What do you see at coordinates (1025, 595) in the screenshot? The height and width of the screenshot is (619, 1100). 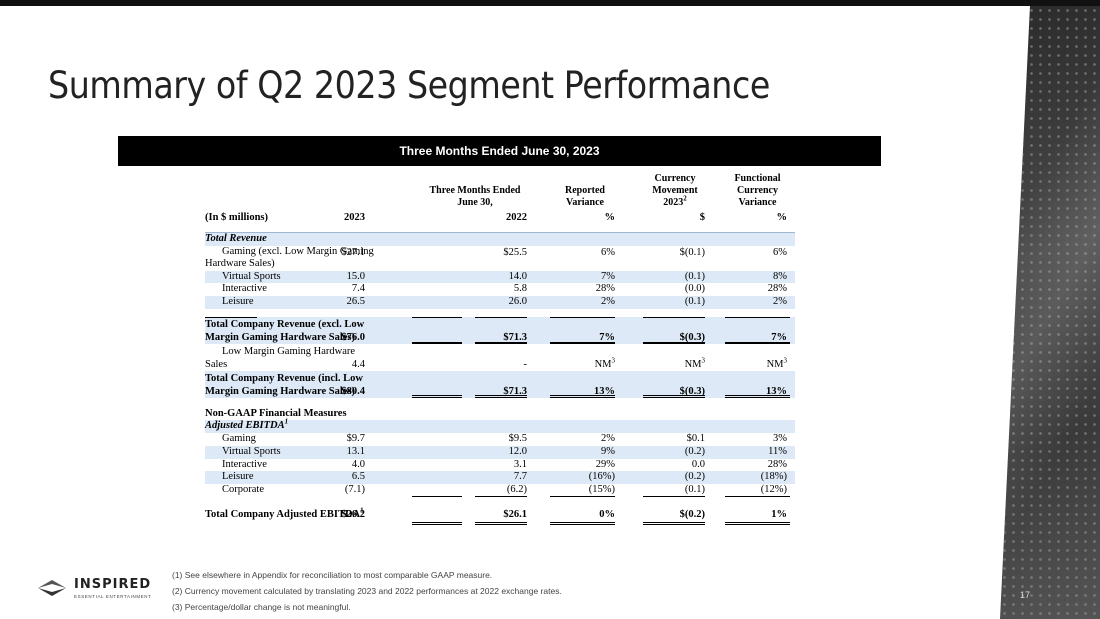 I see `page-number: 17` at bounding box center [1025, 595].